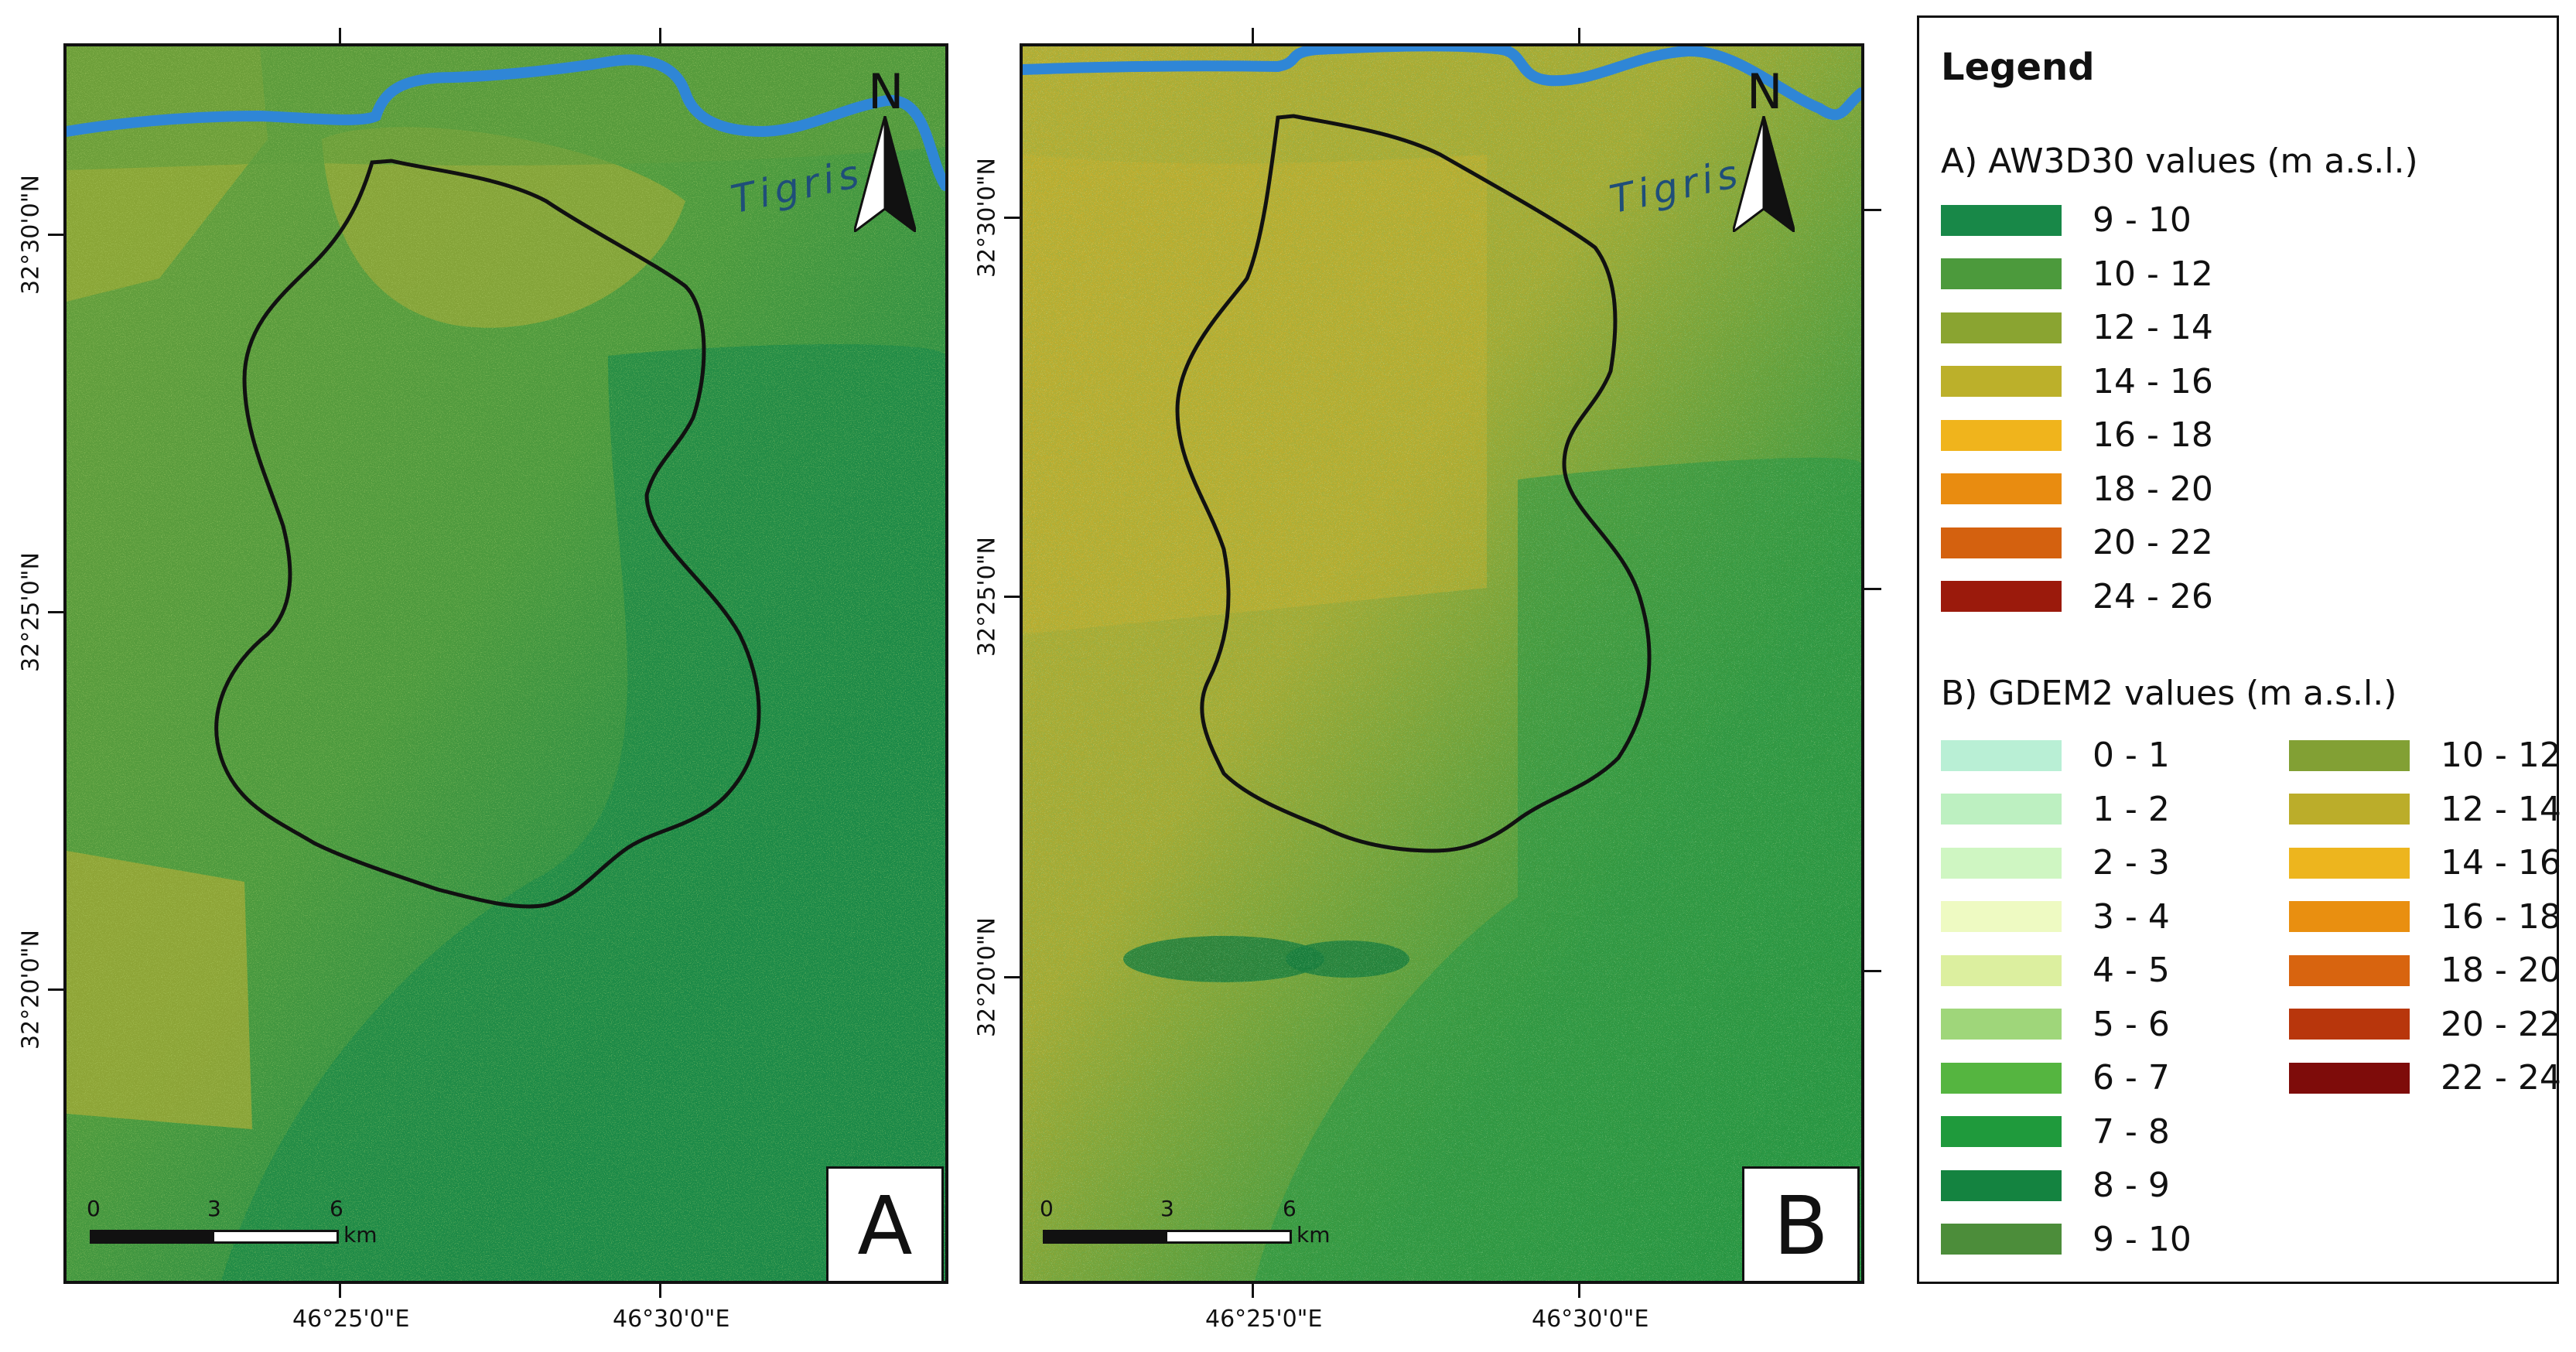 The image size is (2576, 1352). What do you see at coordinates (2077, 596) in the screenshot?
I see `legend-item: 24 - 26` at bounding box center [2077, 596].